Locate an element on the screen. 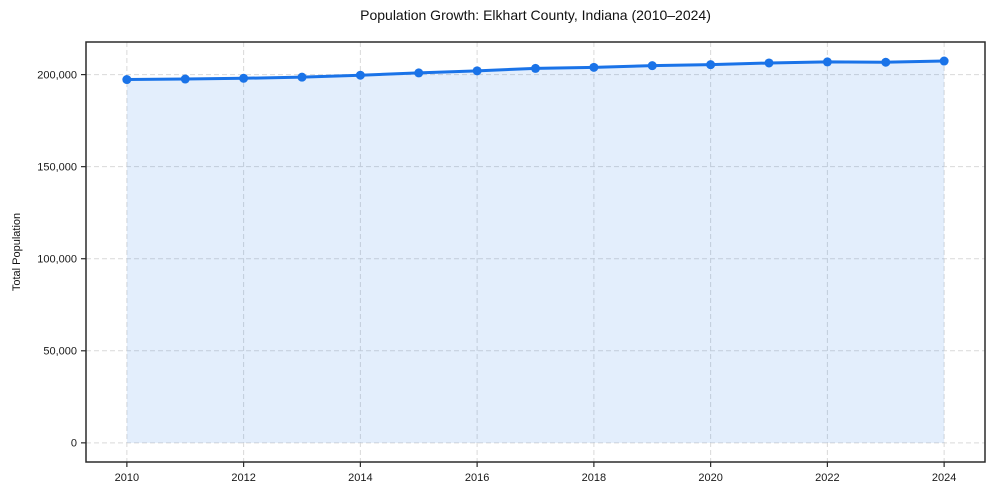 This screenshot has width=1000, height=500. y-tick-label: 200,000 is located at coordinates (57, 75).